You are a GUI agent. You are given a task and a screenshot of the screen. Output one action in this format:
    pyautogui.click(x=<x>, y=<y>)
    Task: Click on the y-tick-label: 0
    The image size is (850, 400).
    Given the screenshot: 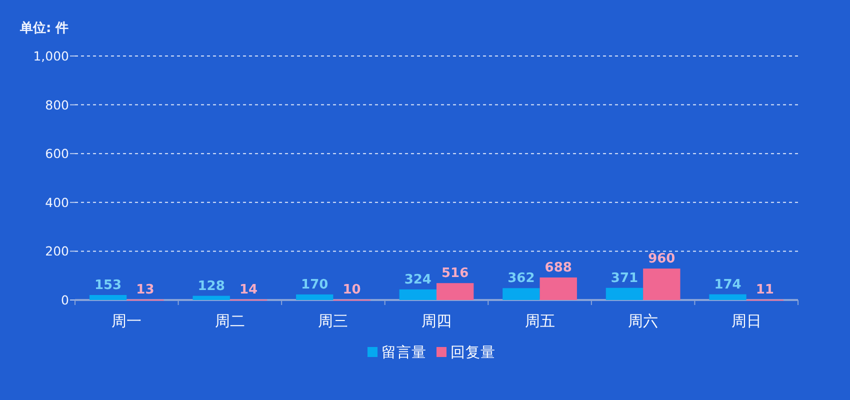 What is the action you would take?
    pyautogui.click(x=65, y=300)
    